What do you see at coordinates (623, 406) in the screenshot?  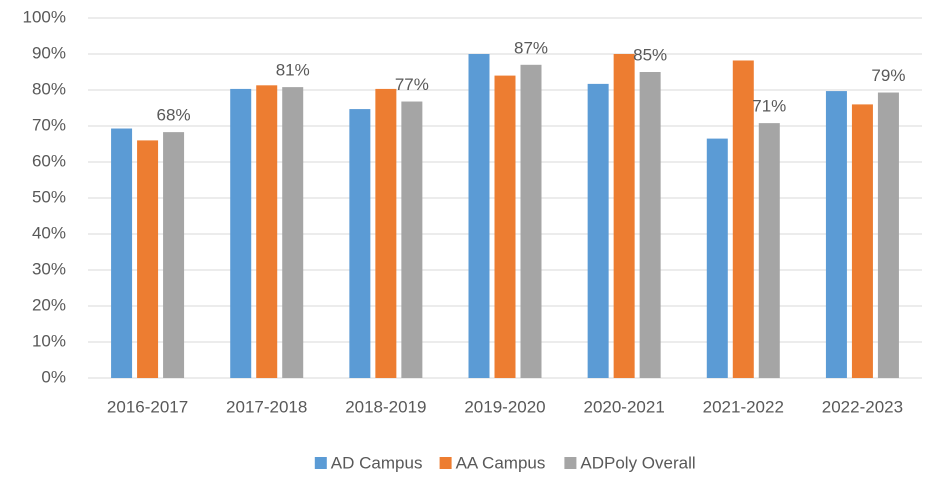 I see `x-tick-label: 2020-2021` at bounding box center [623, 406].